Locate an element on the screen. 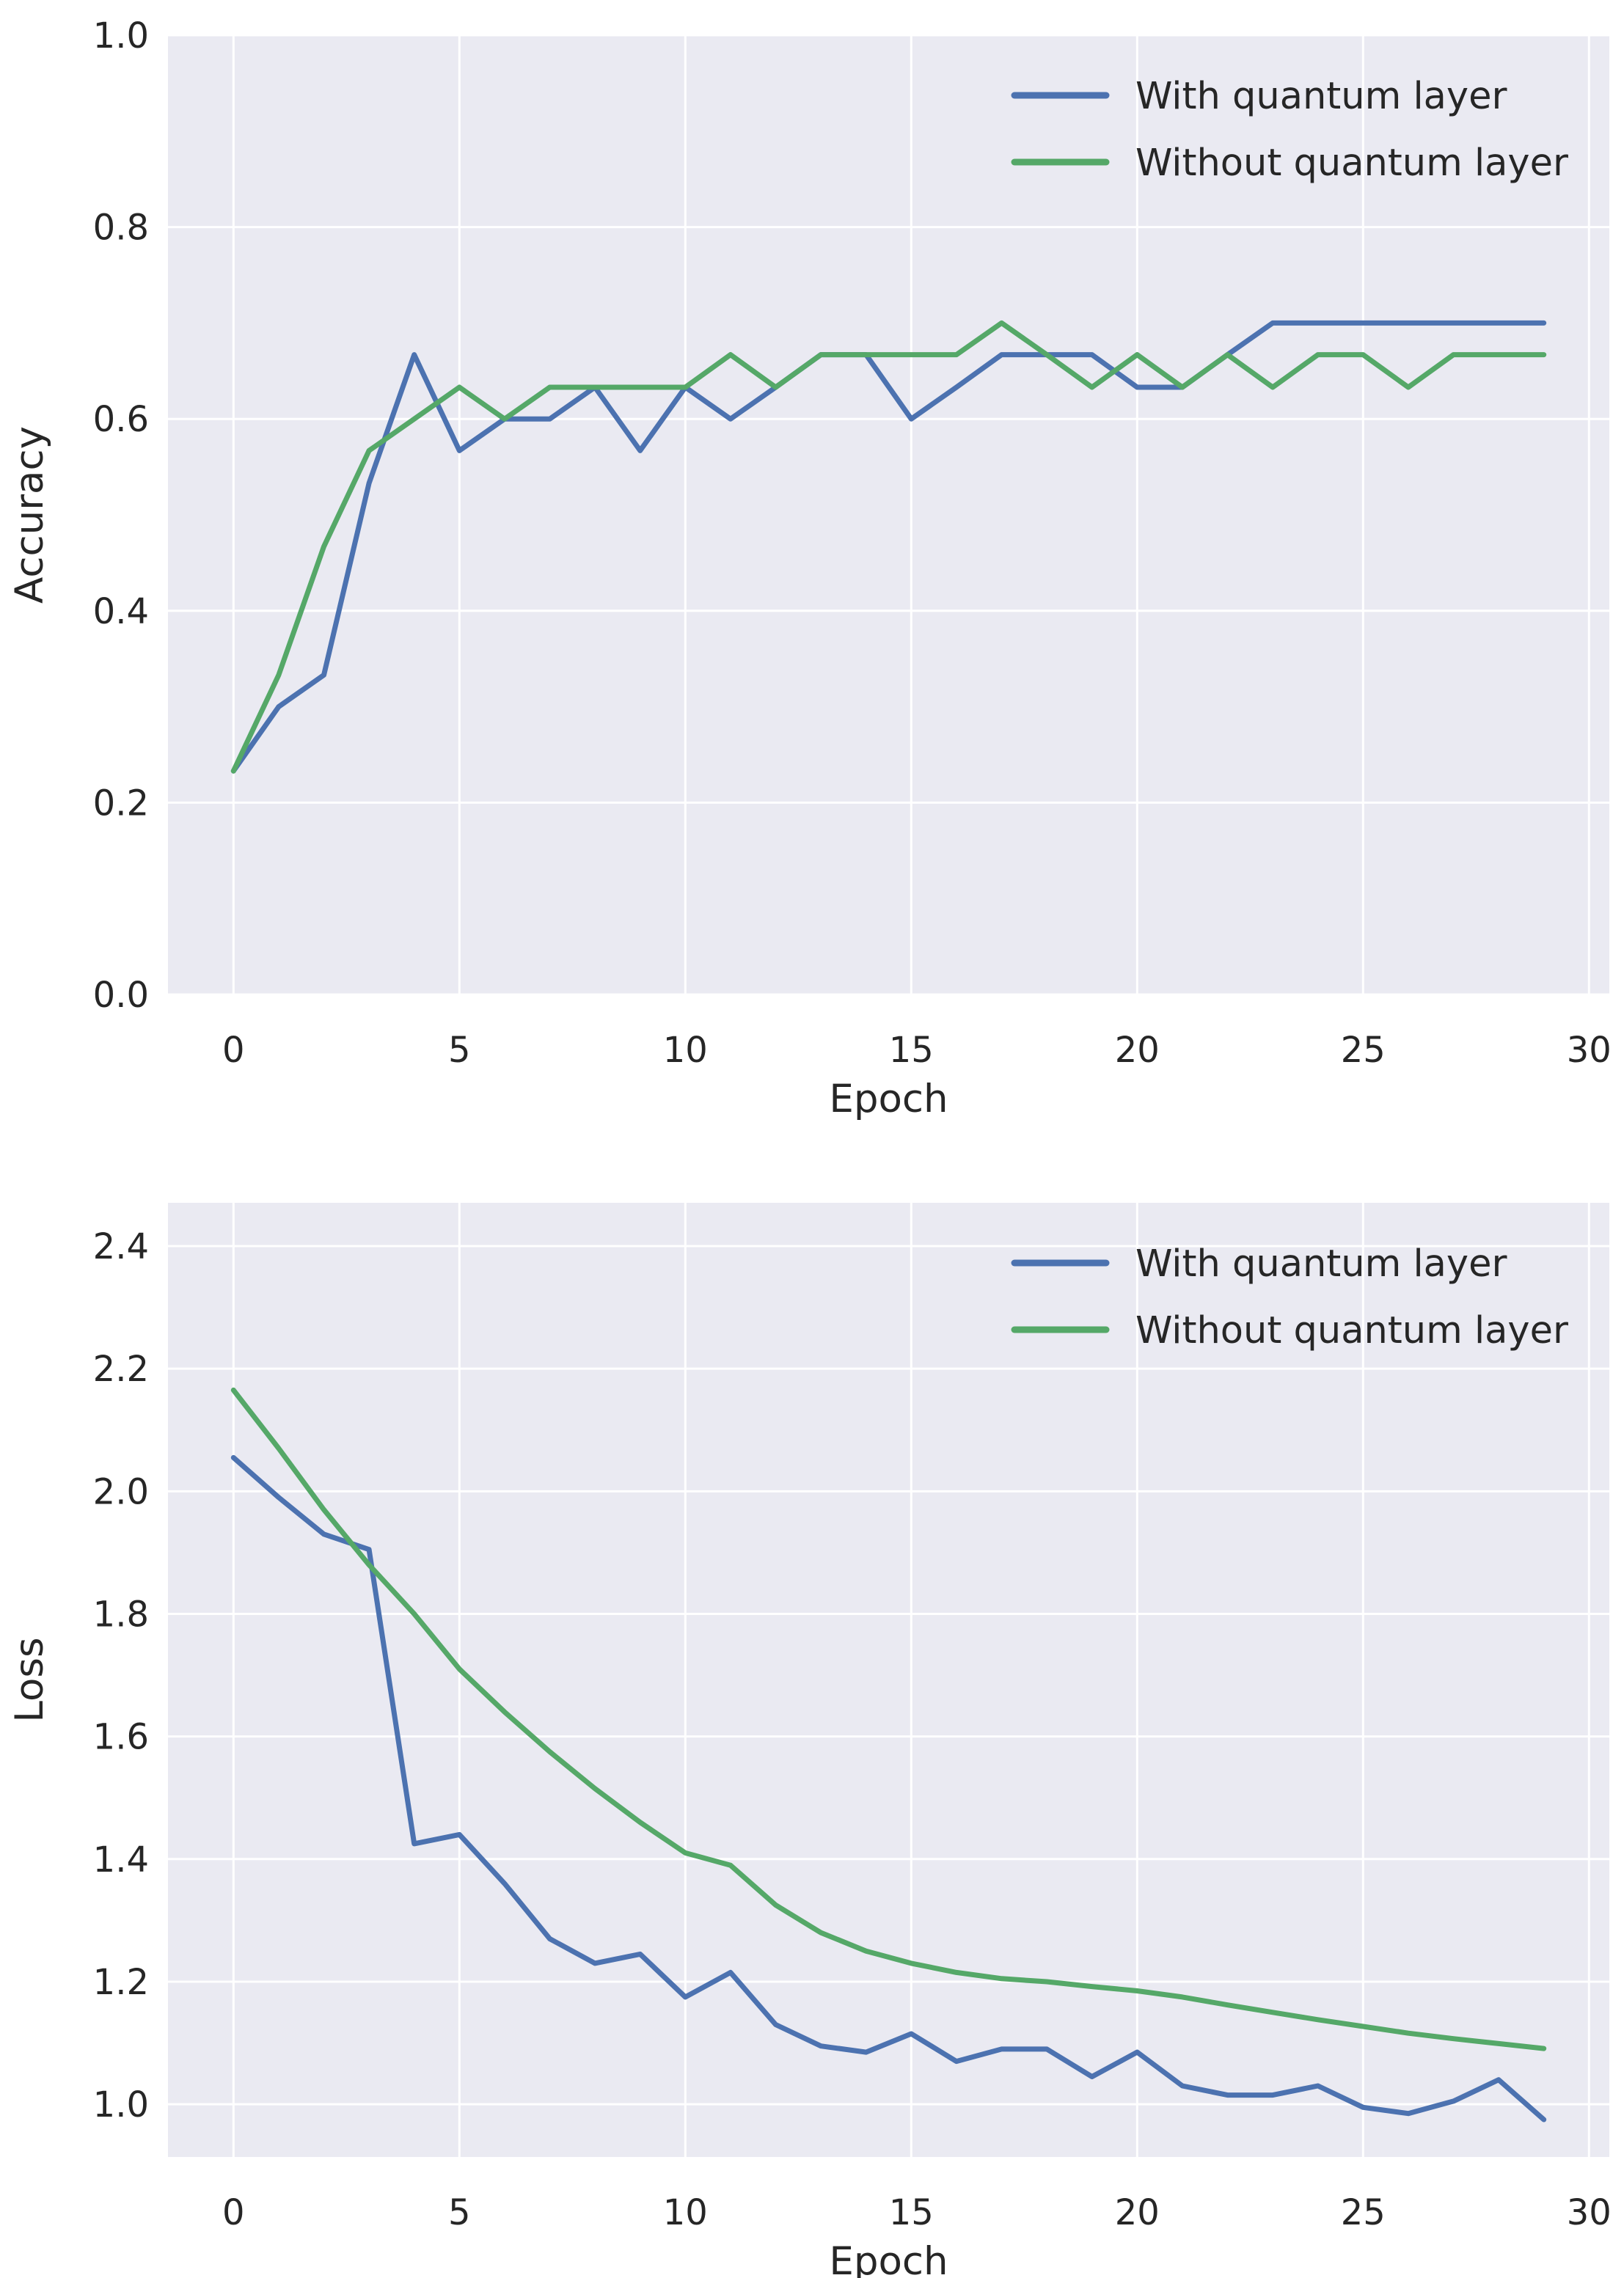 This screenshot has height=2278, width=1624. y-tick-label: 1.2 is located at coordinates (121, 1982).